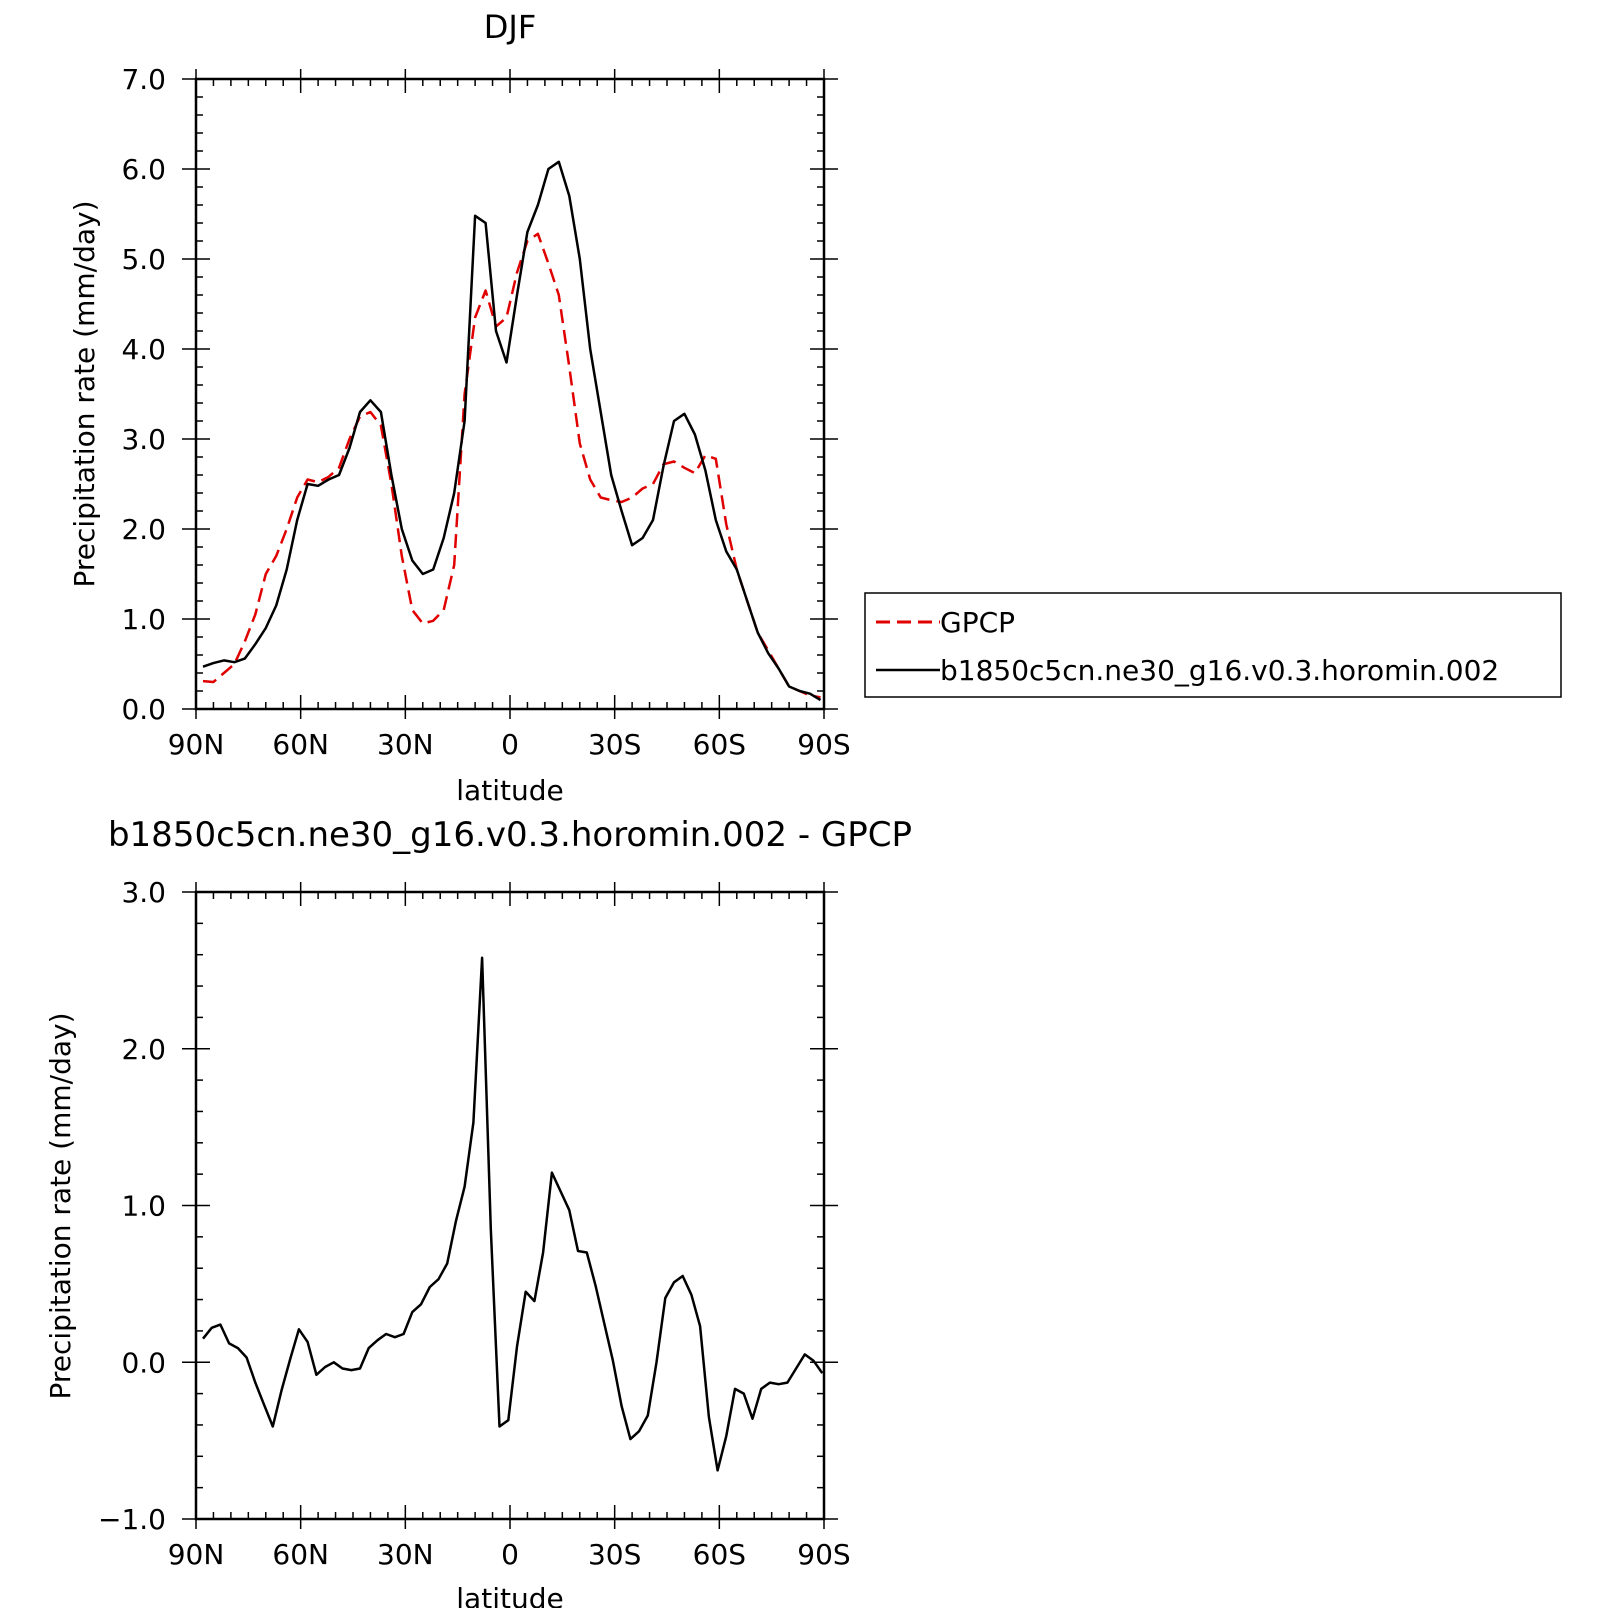 The image size is (1610, 1608). Describe the element at coordinates (509, 1595) in the screenshot. I see `panel-diff-xlabel: latitude` at that location.